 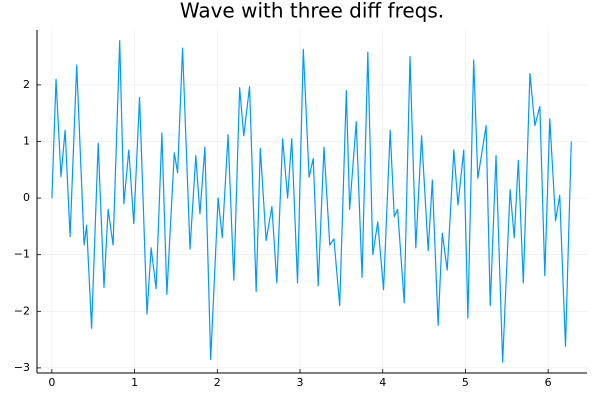 What do you see at coordinates (26, 197) in the screenshot?
I see `y-tick-label: 0` at bounding box center [26, 197].